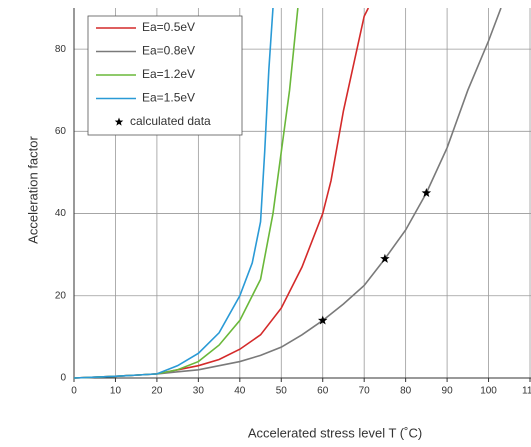  Describe the element at coordinates (168, 74) in the screenshot. I see `legend-label: Ea=1.2eV` at that location.